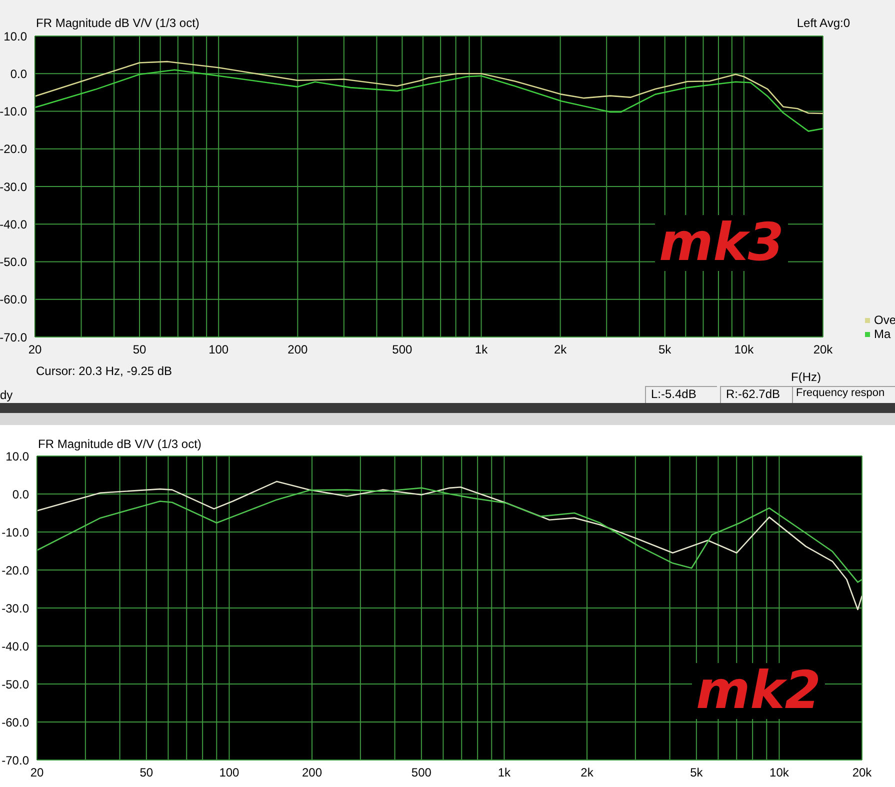 The image size is (895, 787). Describe the element at coordinates (104, 371) in the screenshot. I see `text: Cursor: 20.3 Hz, -9.25 dB` at that location.